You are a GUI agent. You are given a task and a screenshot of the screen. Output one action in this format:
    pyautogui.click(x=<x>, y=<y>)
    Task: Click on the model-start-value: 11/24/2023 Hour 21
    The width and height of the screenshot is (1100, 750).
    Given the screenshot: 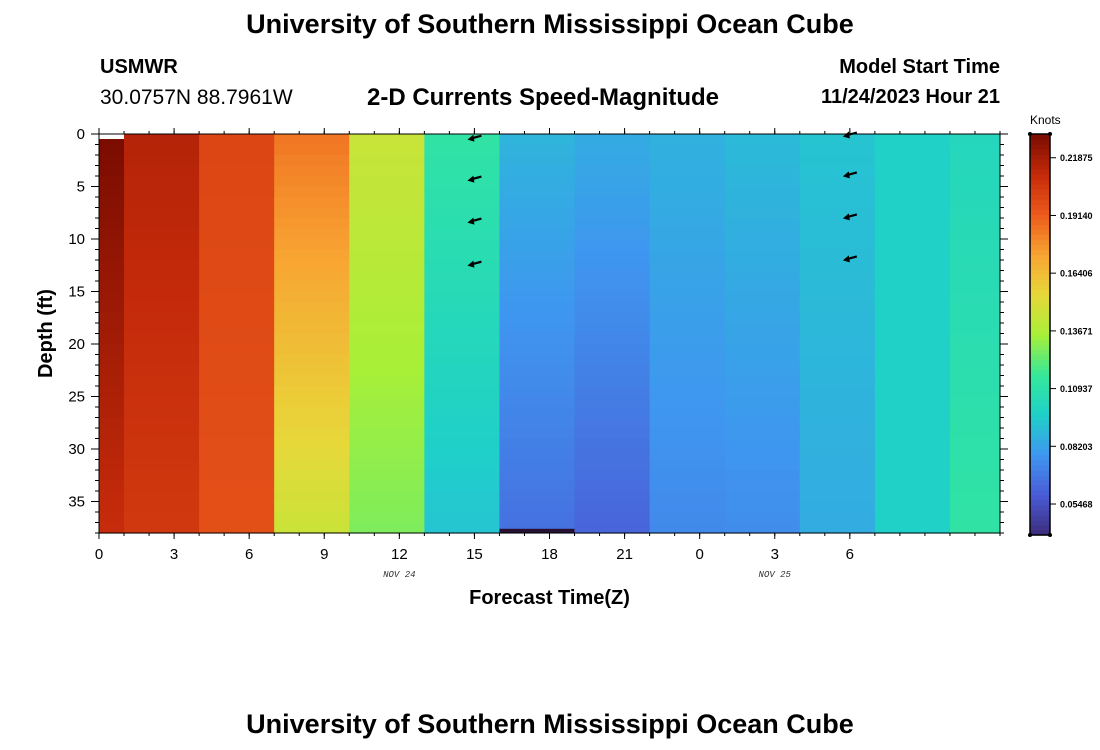 What is the action you would take?
    pyautogui.click(x=910, y=97)
    